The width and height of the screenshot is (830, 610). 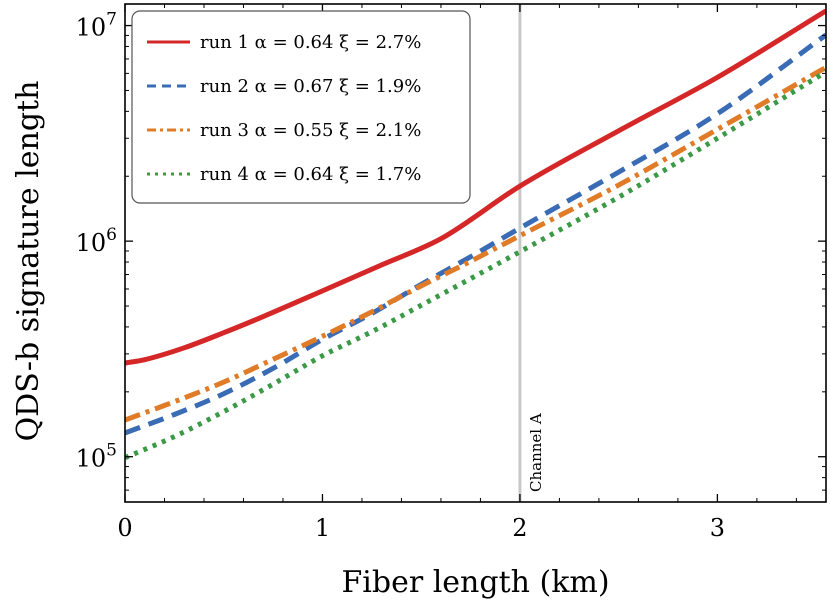 What do you see at coordinates (96, 26) in the screenshot?
I see `y-tick-label: 10⁷` at bounding box center [96, 26].